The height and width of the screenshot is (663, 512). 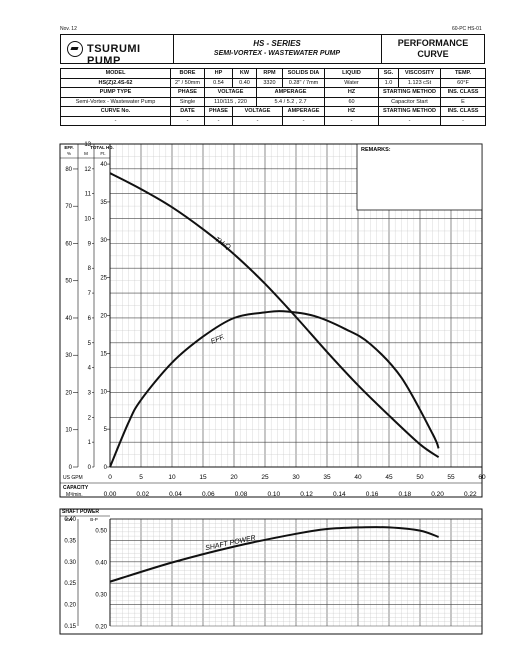 What do you see at coordinates (71, 468) in the screenshot?
I see `eff-tick-label: 0` at bounding box center [71, 468].